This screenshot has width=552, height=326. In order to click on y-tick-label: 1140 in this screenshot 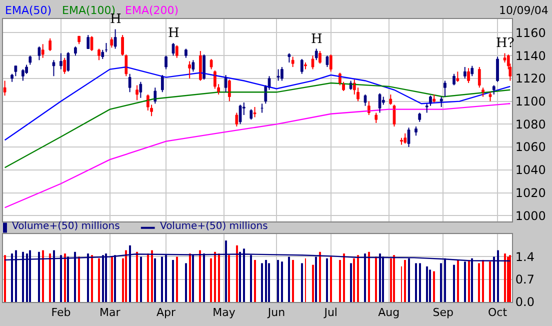, I will do `click(530, 55)`.